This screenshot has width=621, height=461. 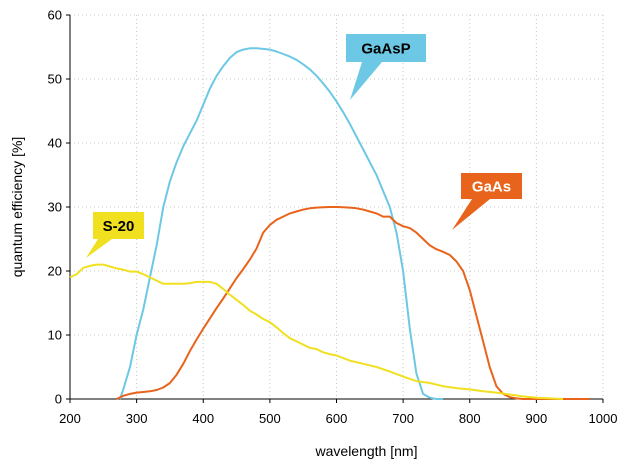 I want to click on x-axis-title: wavelength [nm], so click(x=366, y=451).